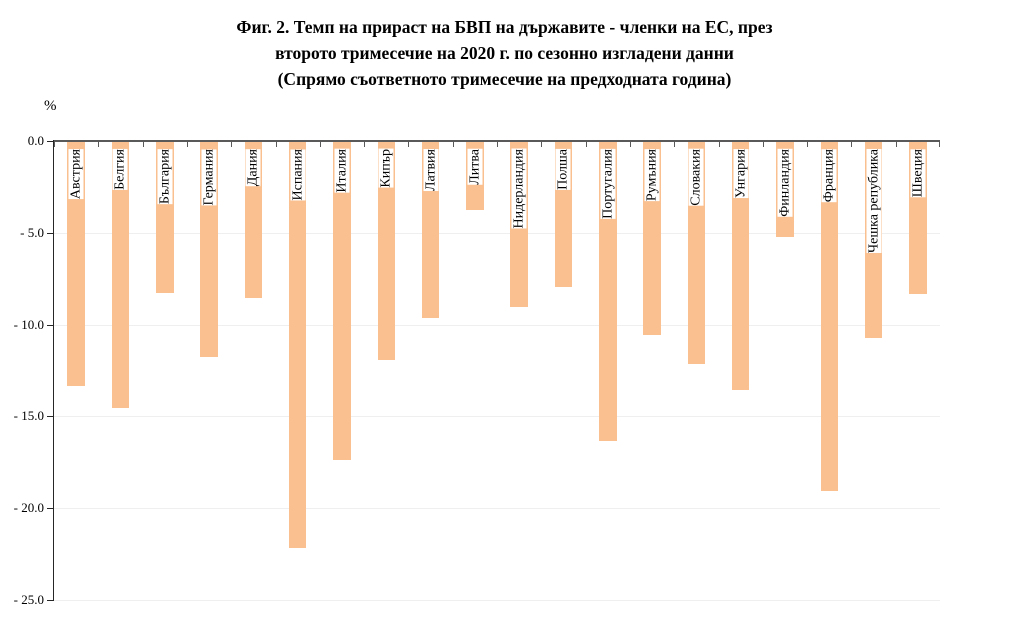 This screenshot has height=618, width=1009. What do you see at coordinates (741, 174) in the screenshot?
I see `bar-label: Унгария` at bounding box center [741, 174].